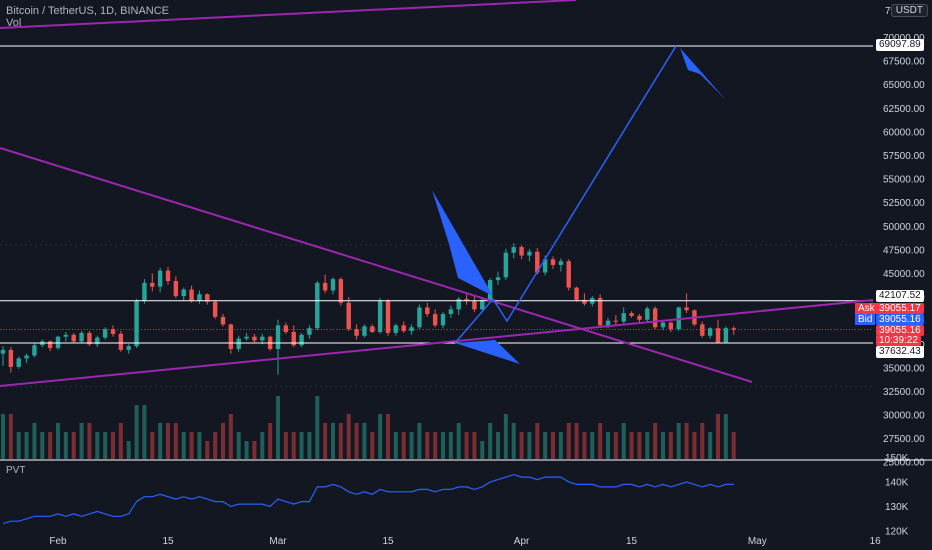  Describe the element at coordinates (904, 180) in the screenshot. I see `price-axis-tick: 55000.00` at that location.